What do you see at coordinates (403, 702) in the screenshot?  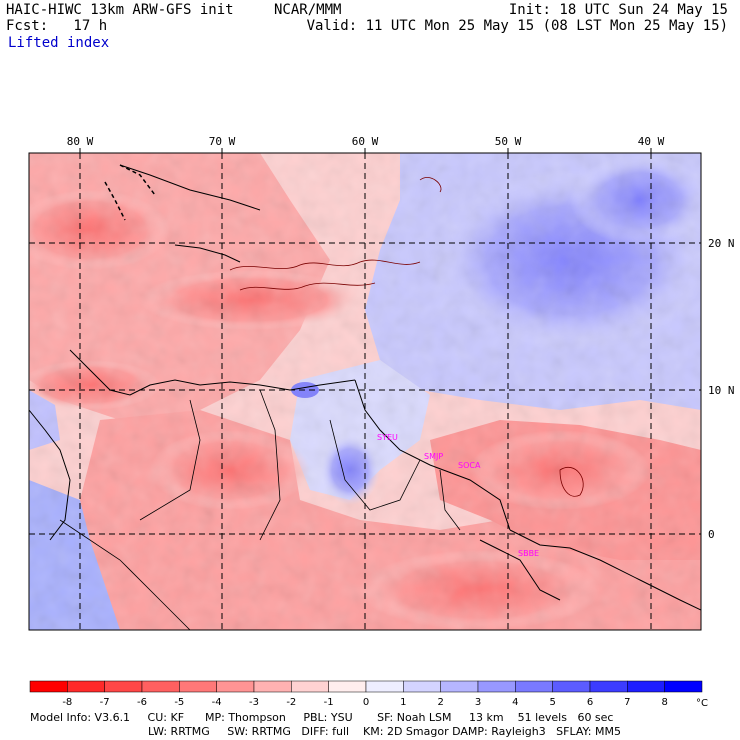 I see `colorbar-tick-label: 1` at bounding box center [403, 702].